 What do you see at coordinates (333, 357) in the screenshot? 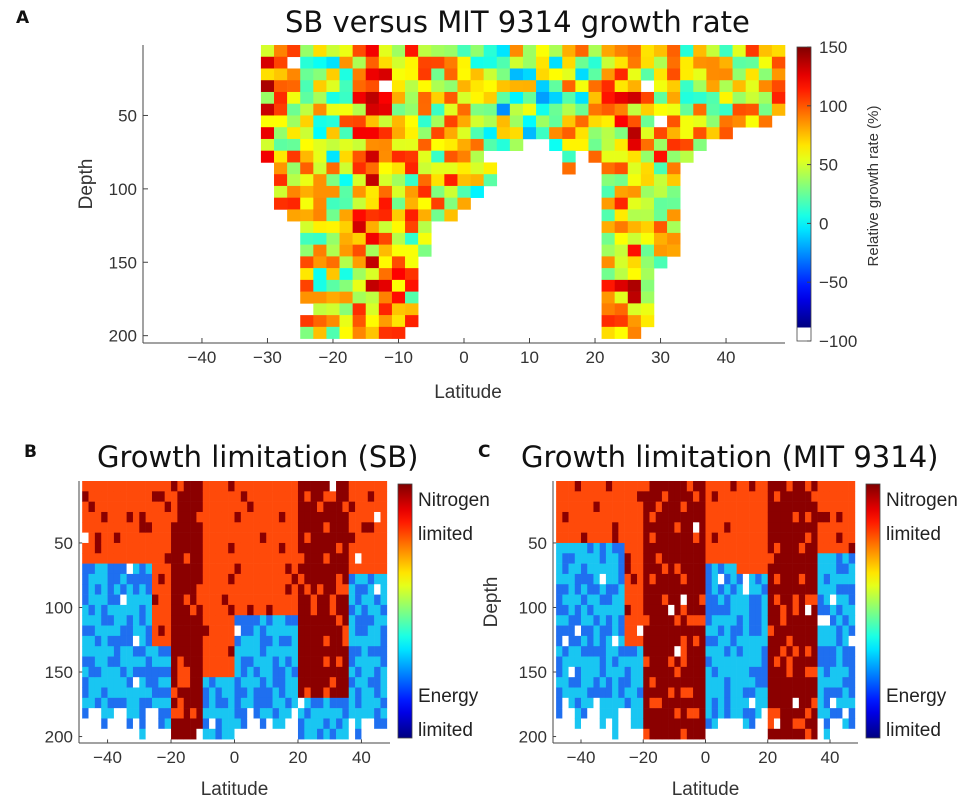
I see `panel-a-x-tick-label: −20` at bounding box center [333, 357].